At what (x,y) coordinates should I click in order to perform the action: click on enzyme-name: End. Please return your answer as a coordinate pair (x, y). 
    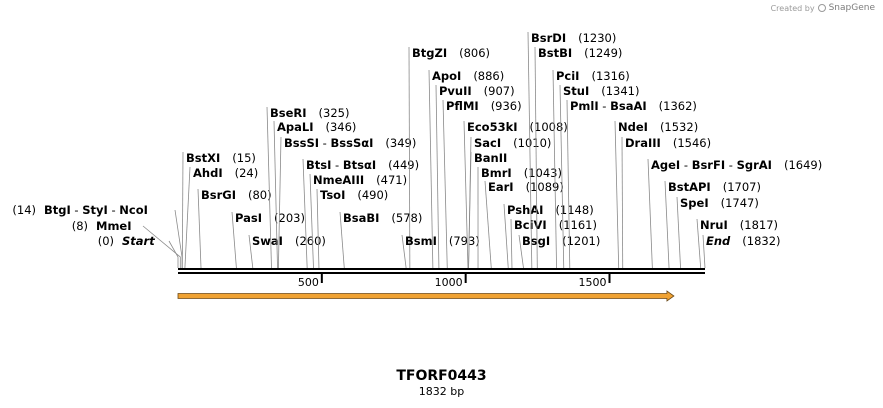
    Looking at the image, I should click on (718, 241).